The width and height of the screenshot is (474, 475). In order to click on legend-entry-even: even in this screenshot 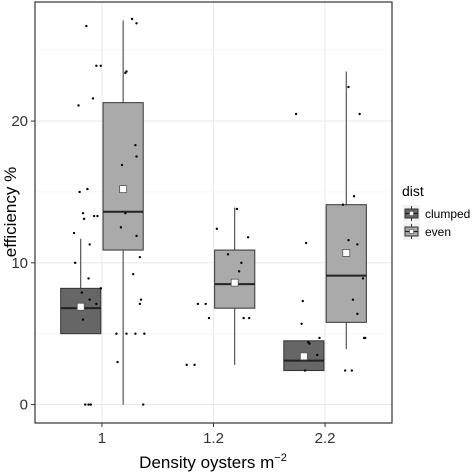, I will do `click(427, 231)`.